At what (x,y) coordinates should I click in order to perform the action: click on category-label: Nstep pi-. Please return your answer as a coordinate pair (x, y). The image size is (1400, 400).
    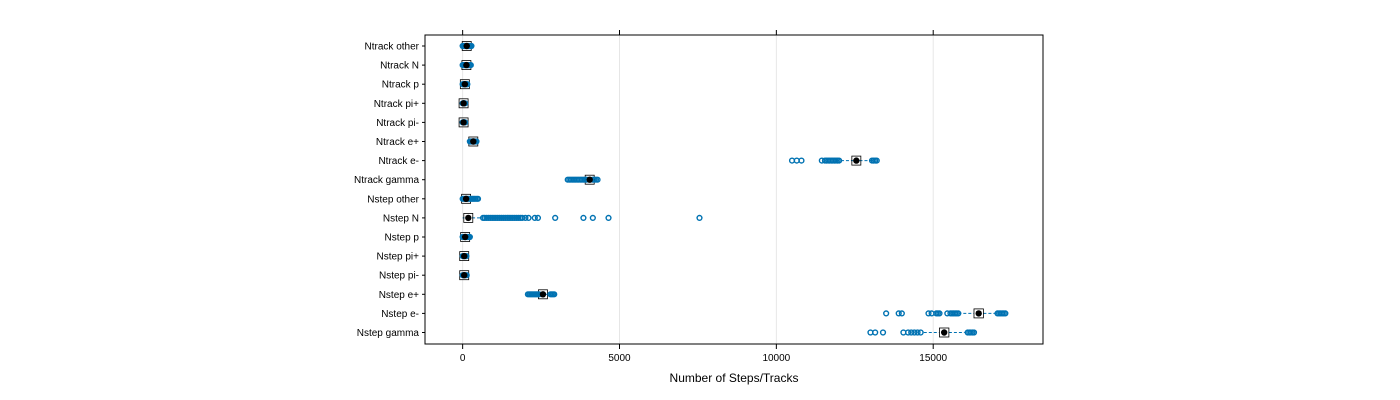
    Looking at the image, I should click on (399, 276).